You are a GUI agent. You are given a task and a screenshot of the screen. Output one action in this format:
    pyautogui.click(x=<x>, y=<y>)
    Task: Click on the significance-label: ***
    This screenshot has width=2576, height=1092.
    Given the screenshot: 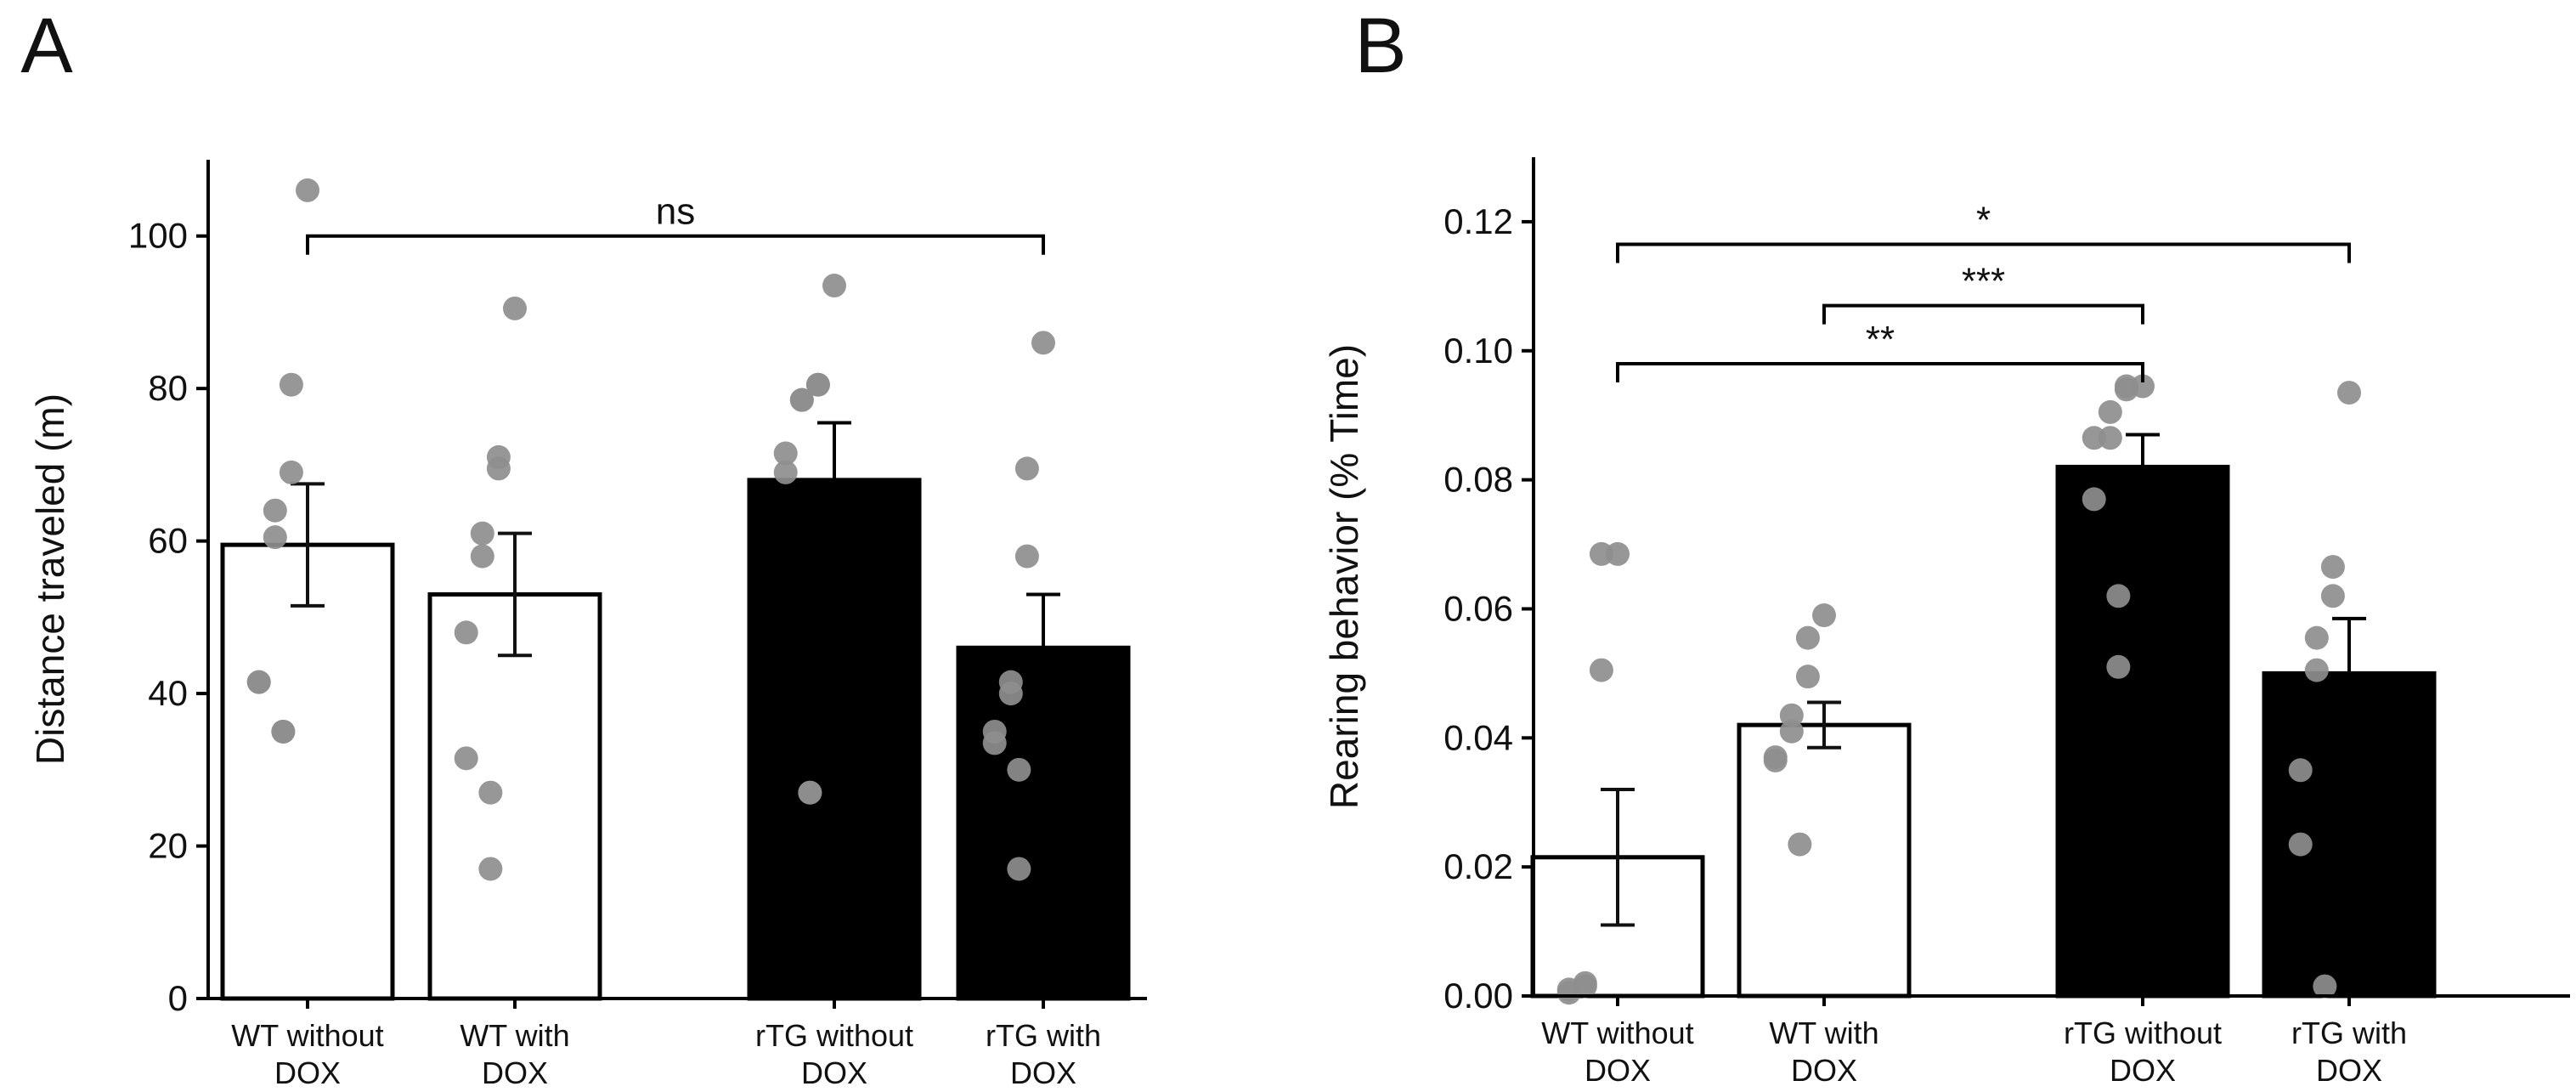 What is the action you would take?
    pyautogui.click(x=1983, y=282)
    